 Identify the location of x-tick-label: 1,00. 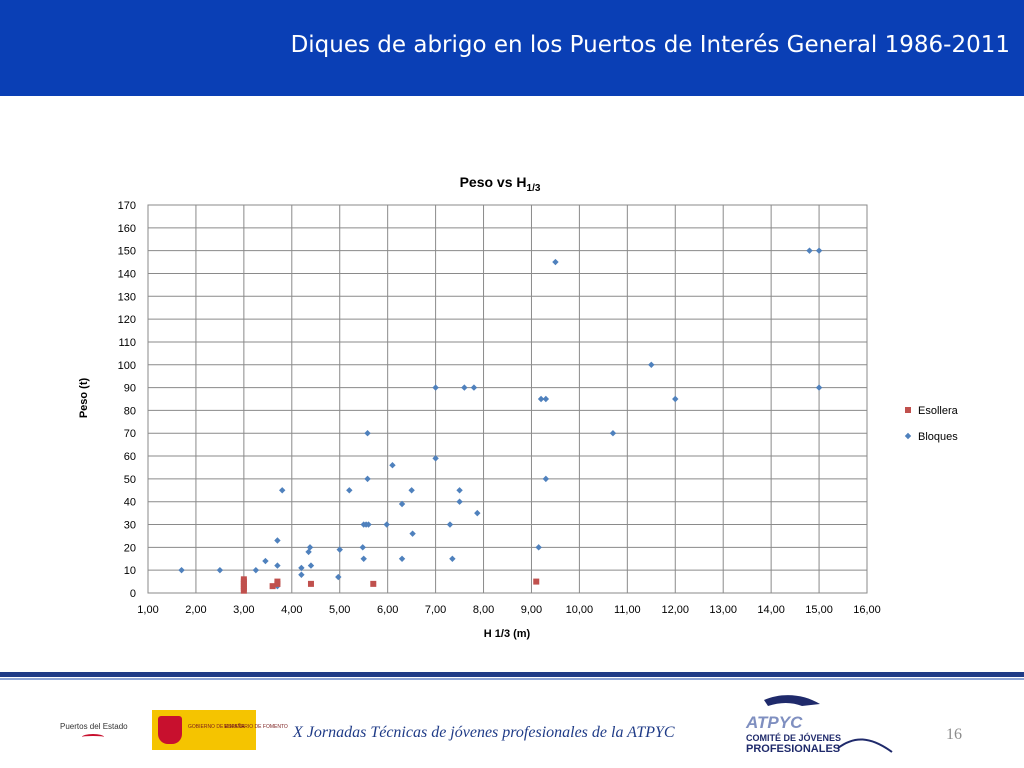
(147, 610).